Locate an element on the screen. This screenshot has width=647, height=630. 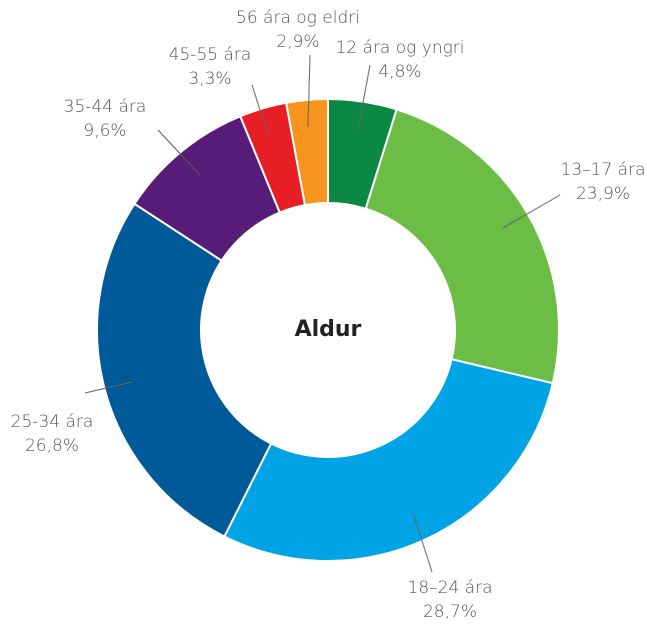
category-label: 18–24 ára is located at coordinates (450, 588).